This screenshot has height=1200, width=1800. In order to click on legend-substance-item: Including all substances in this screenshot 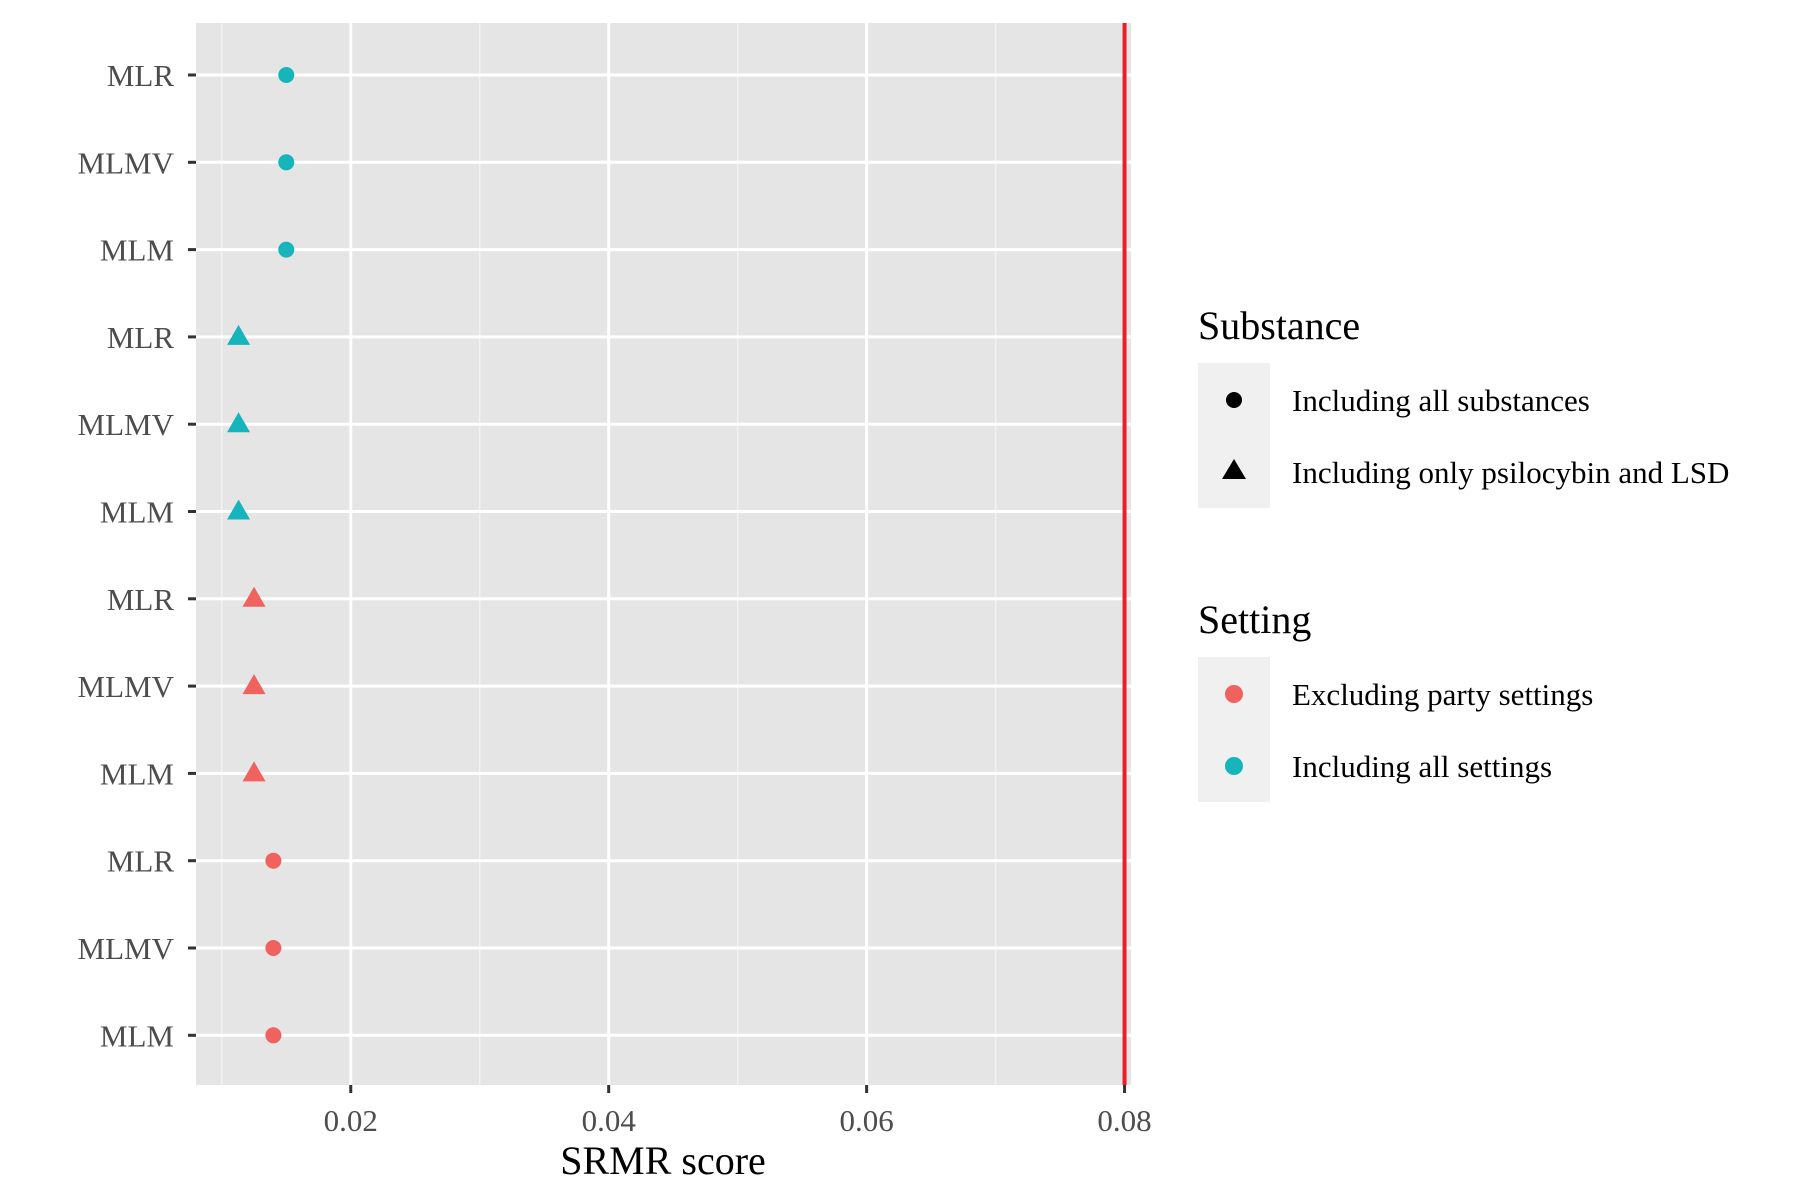, I will do `click(1408, 400)`.